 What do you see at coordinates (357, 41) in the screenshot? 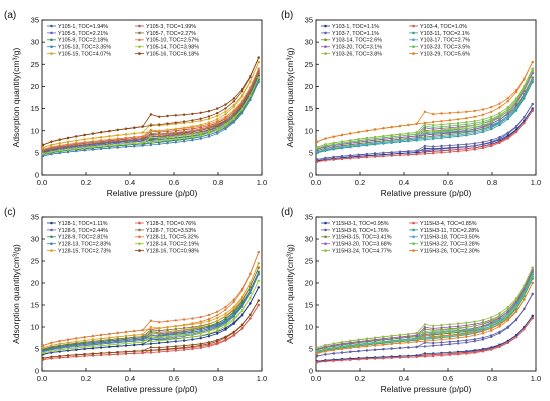
I see `legend-label: Y103-14, TOC=2.6%` at bounding box center [357, 41].